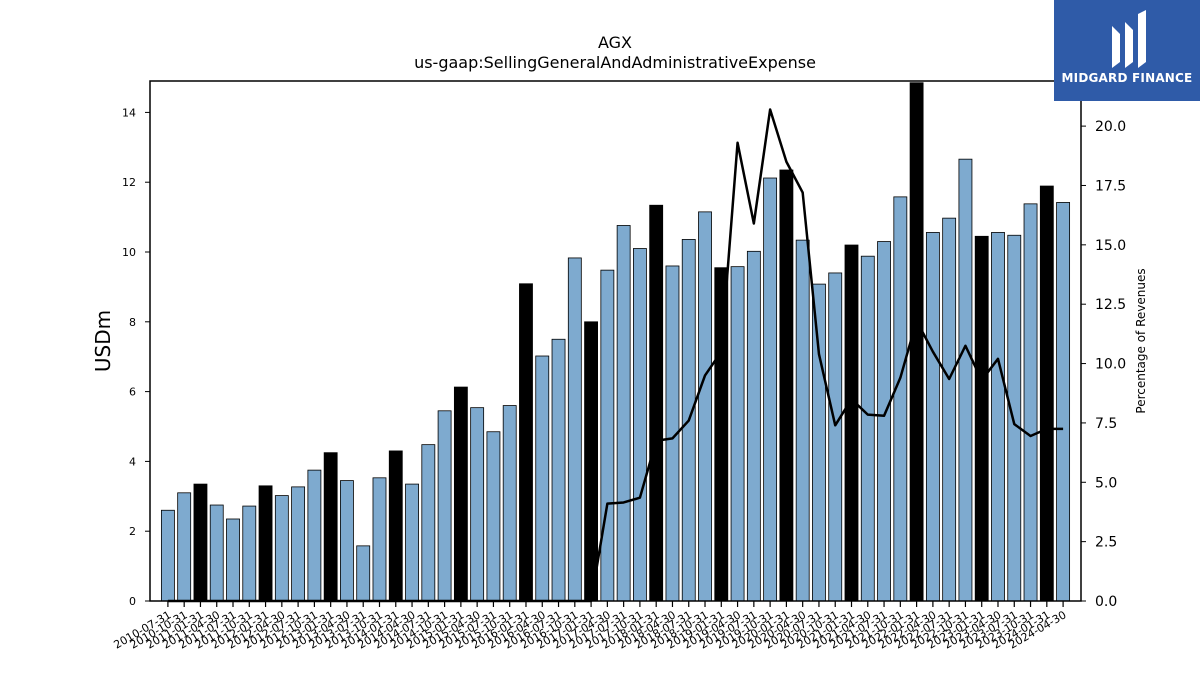 The height and width of the screenshot is (675, 1200). I want to click on y2-tick-label: 0.0, so click(1106, 602).